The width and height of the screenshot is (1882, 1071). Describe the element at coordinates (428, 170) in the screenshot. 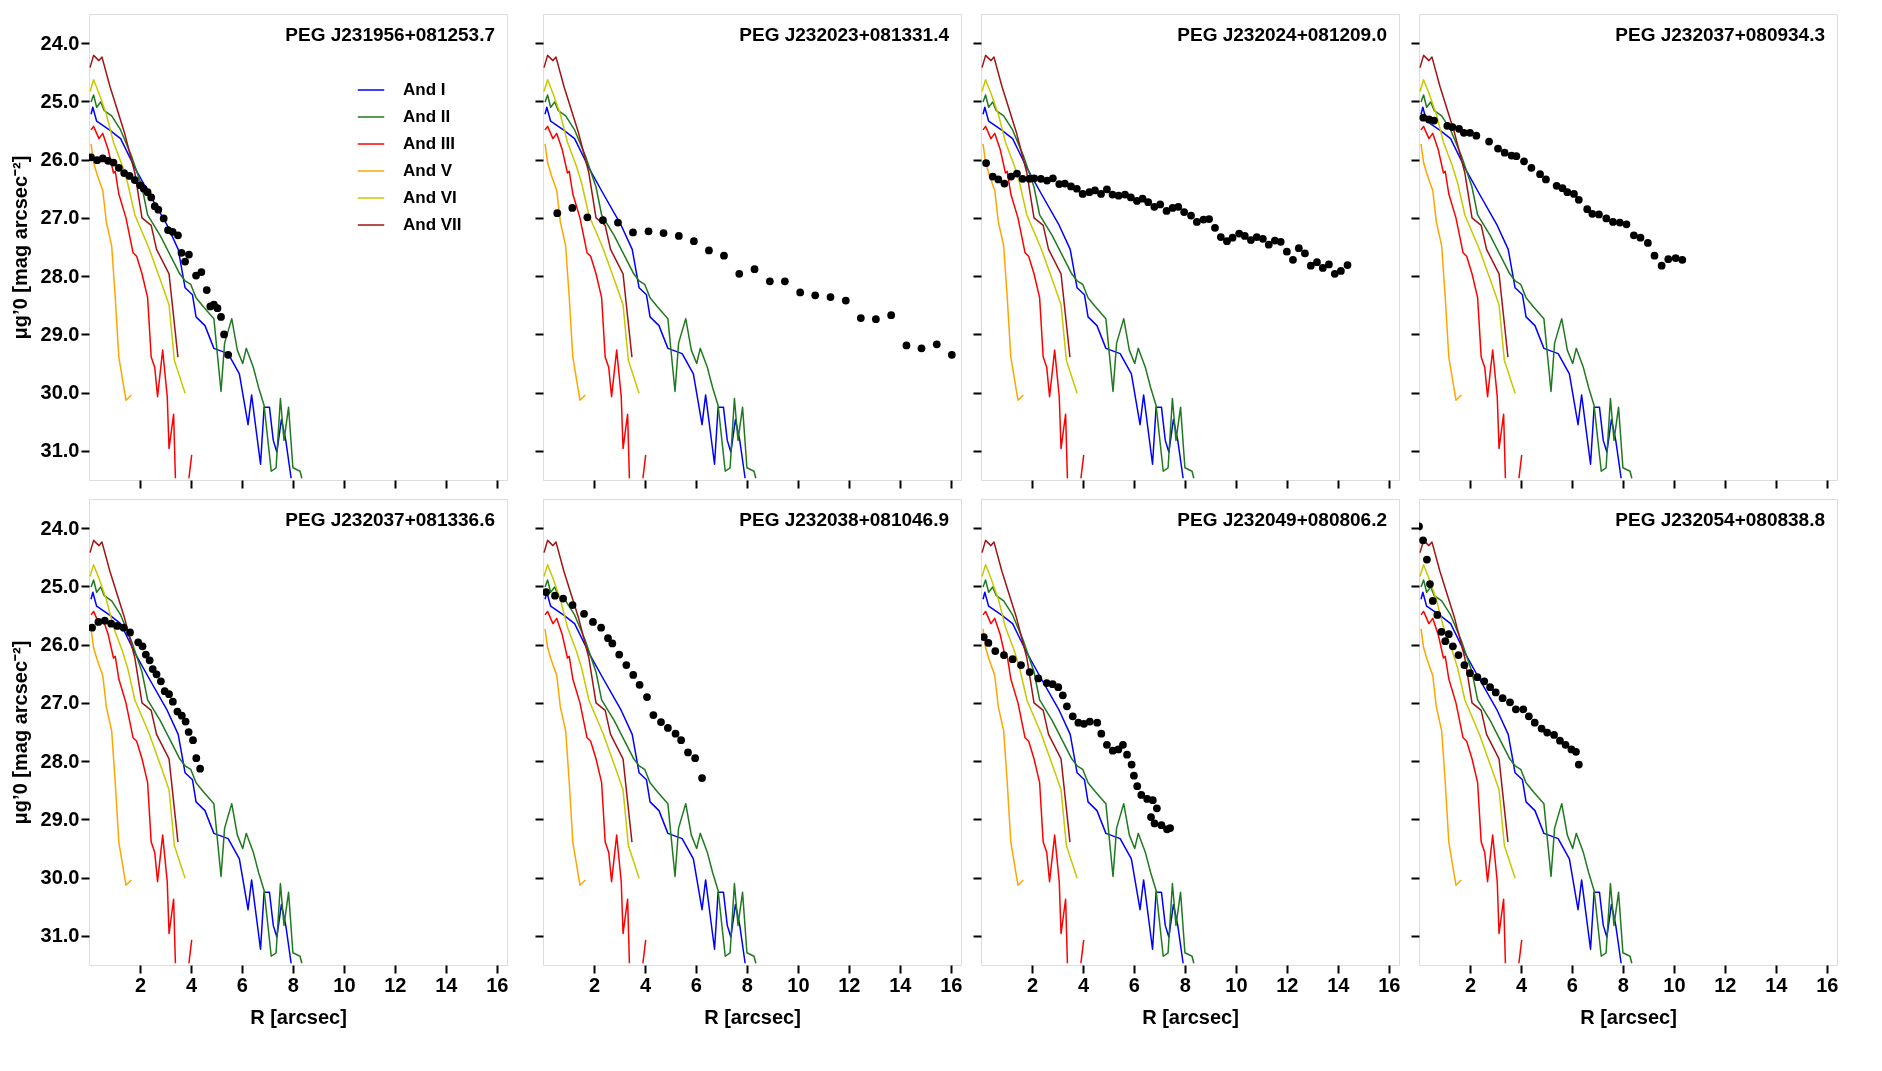

I see `legend-label: And V` at that location.